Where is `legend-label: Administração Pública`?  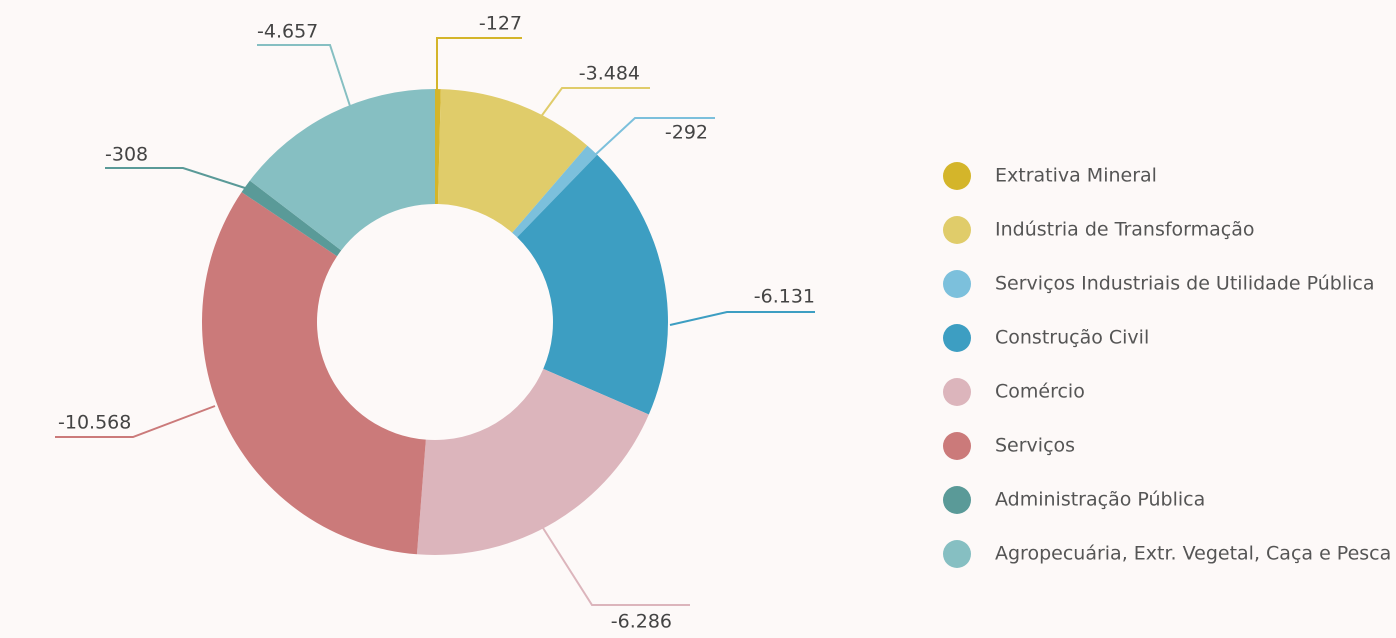
legend-label: Administração Pública is located at coordinates (1100, 500).